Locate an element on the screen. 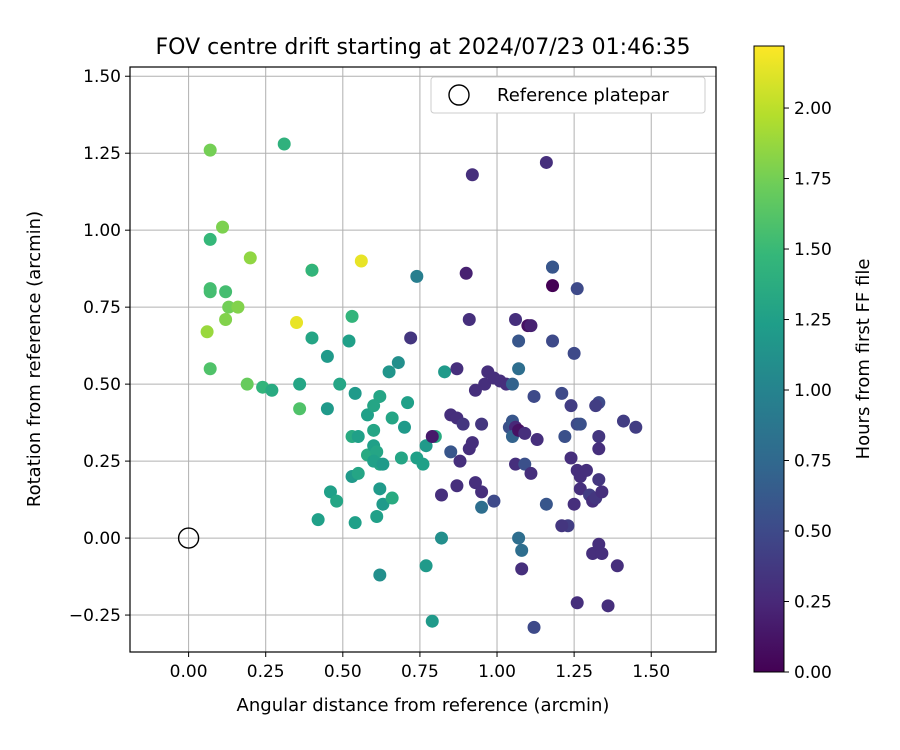  reference-marker is located at coordinates (188, 538).